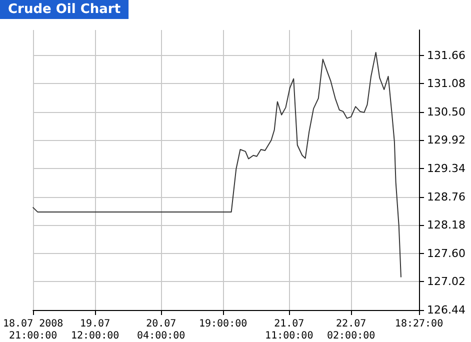  Describe the element at coordinates (446, 310) in the screenshot. I see `y-tick-label: 126.44` at that location.